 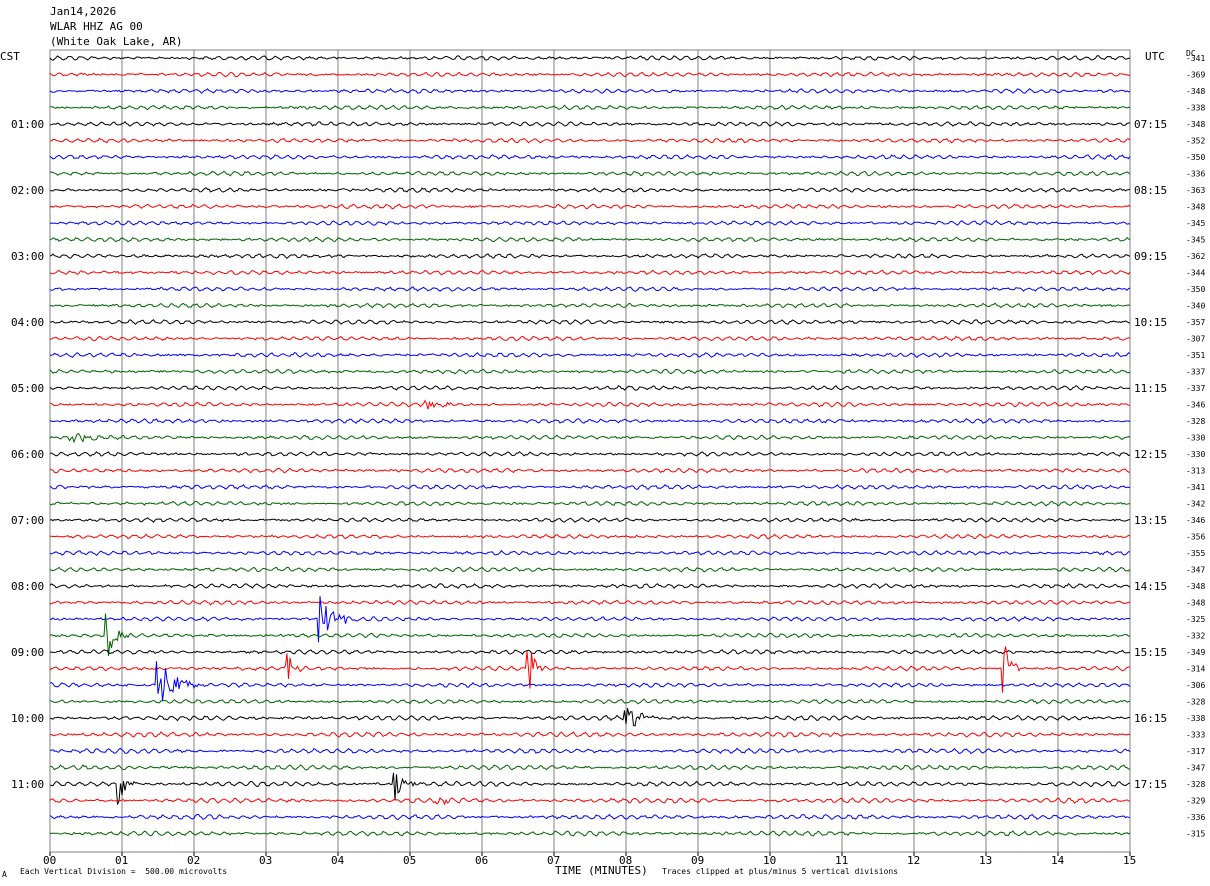 I want to click on x-tick-label: 04, so click(x=338, y=860).